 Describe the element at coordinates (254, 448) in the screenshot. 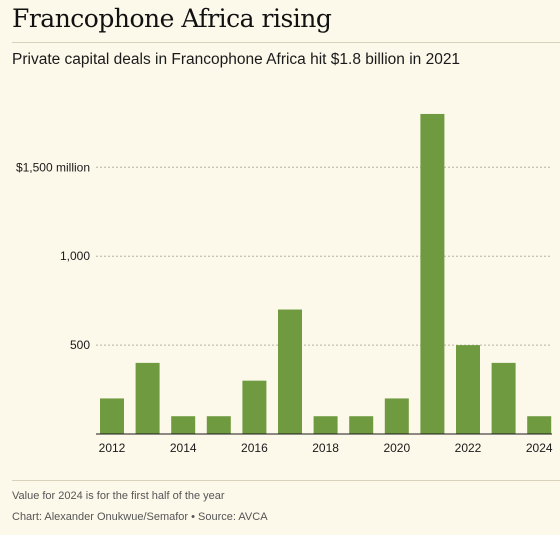

I see `x-tick-label: 2016` at that location.